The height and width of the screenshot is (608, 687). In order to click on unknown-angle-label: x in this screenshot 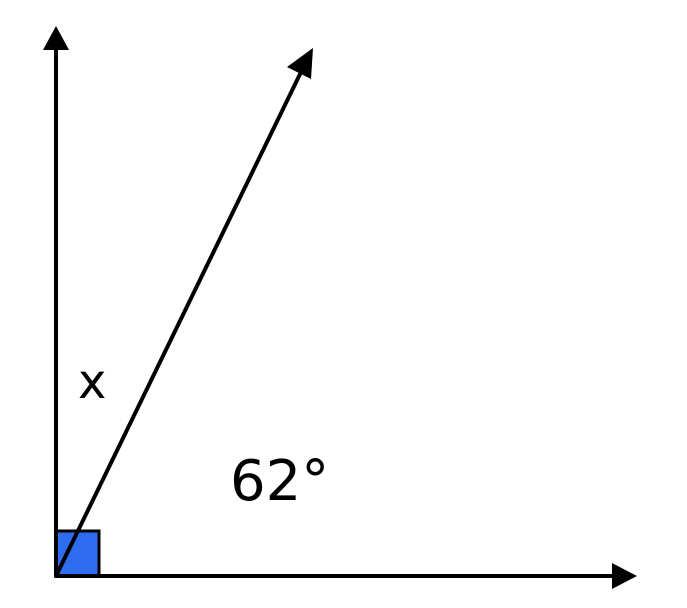, I will do `click(92, 382)`.